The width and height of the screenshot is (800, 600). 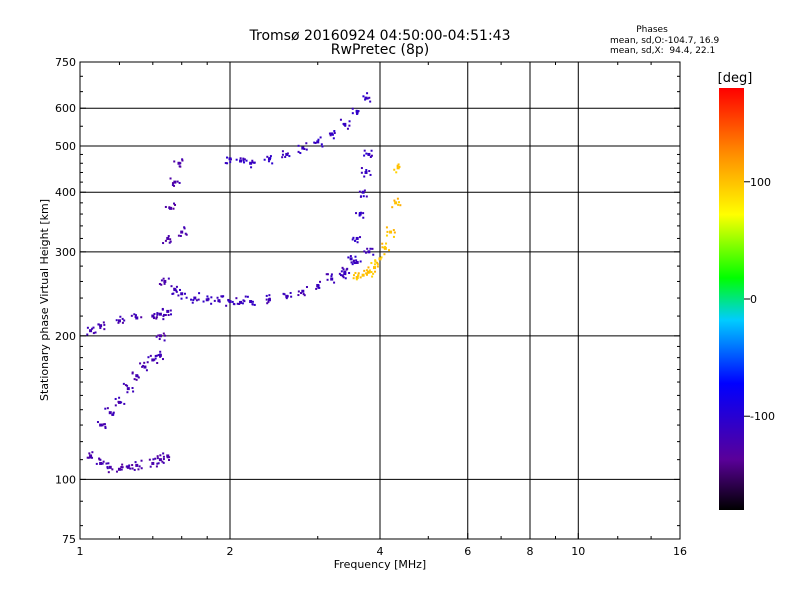 I want to click on colorbar-tick-label: -100, so click(x=762, y=416).